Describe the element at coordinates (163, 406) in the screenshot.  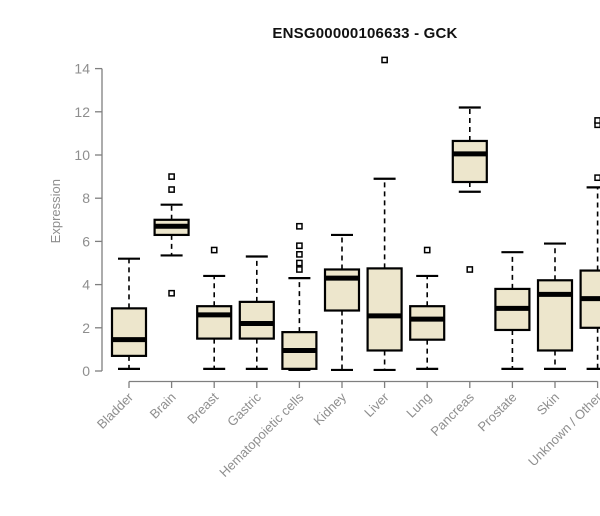
I see `x-tick-label: Brain` at that location.